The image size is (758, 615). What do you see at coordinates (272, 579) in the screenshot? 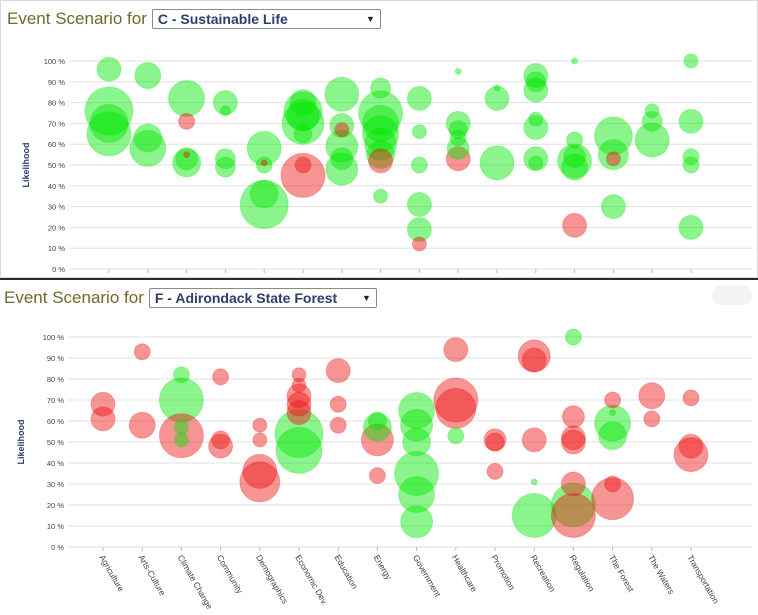
I see `x-tick-label: Demographics` at bounding box center [272, 579].